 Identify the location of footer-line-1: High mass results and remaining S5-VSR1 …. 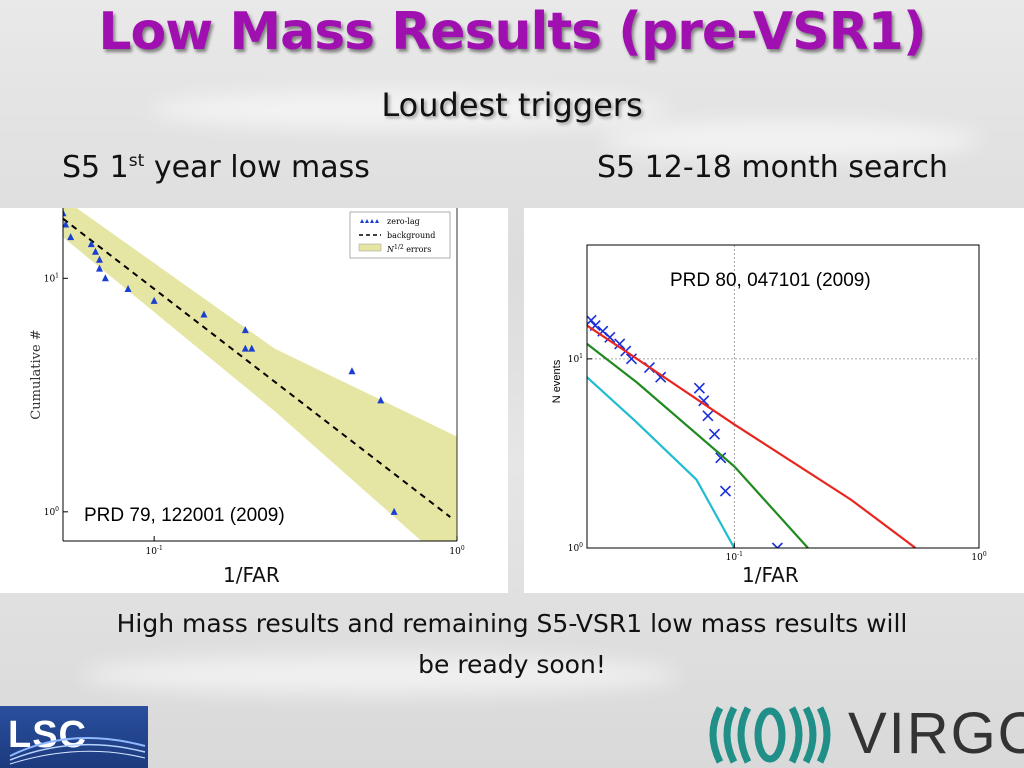
(512, 623).